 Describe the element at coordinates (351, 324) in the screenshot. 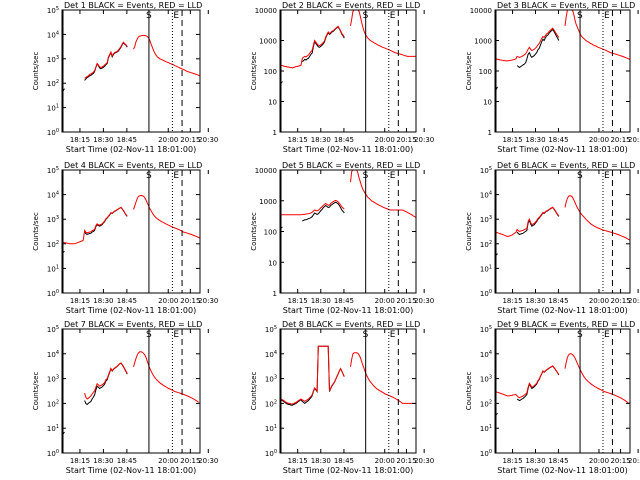

I see `panel-title: Det 8 BLACK = Events, RED = LLD` at that location.